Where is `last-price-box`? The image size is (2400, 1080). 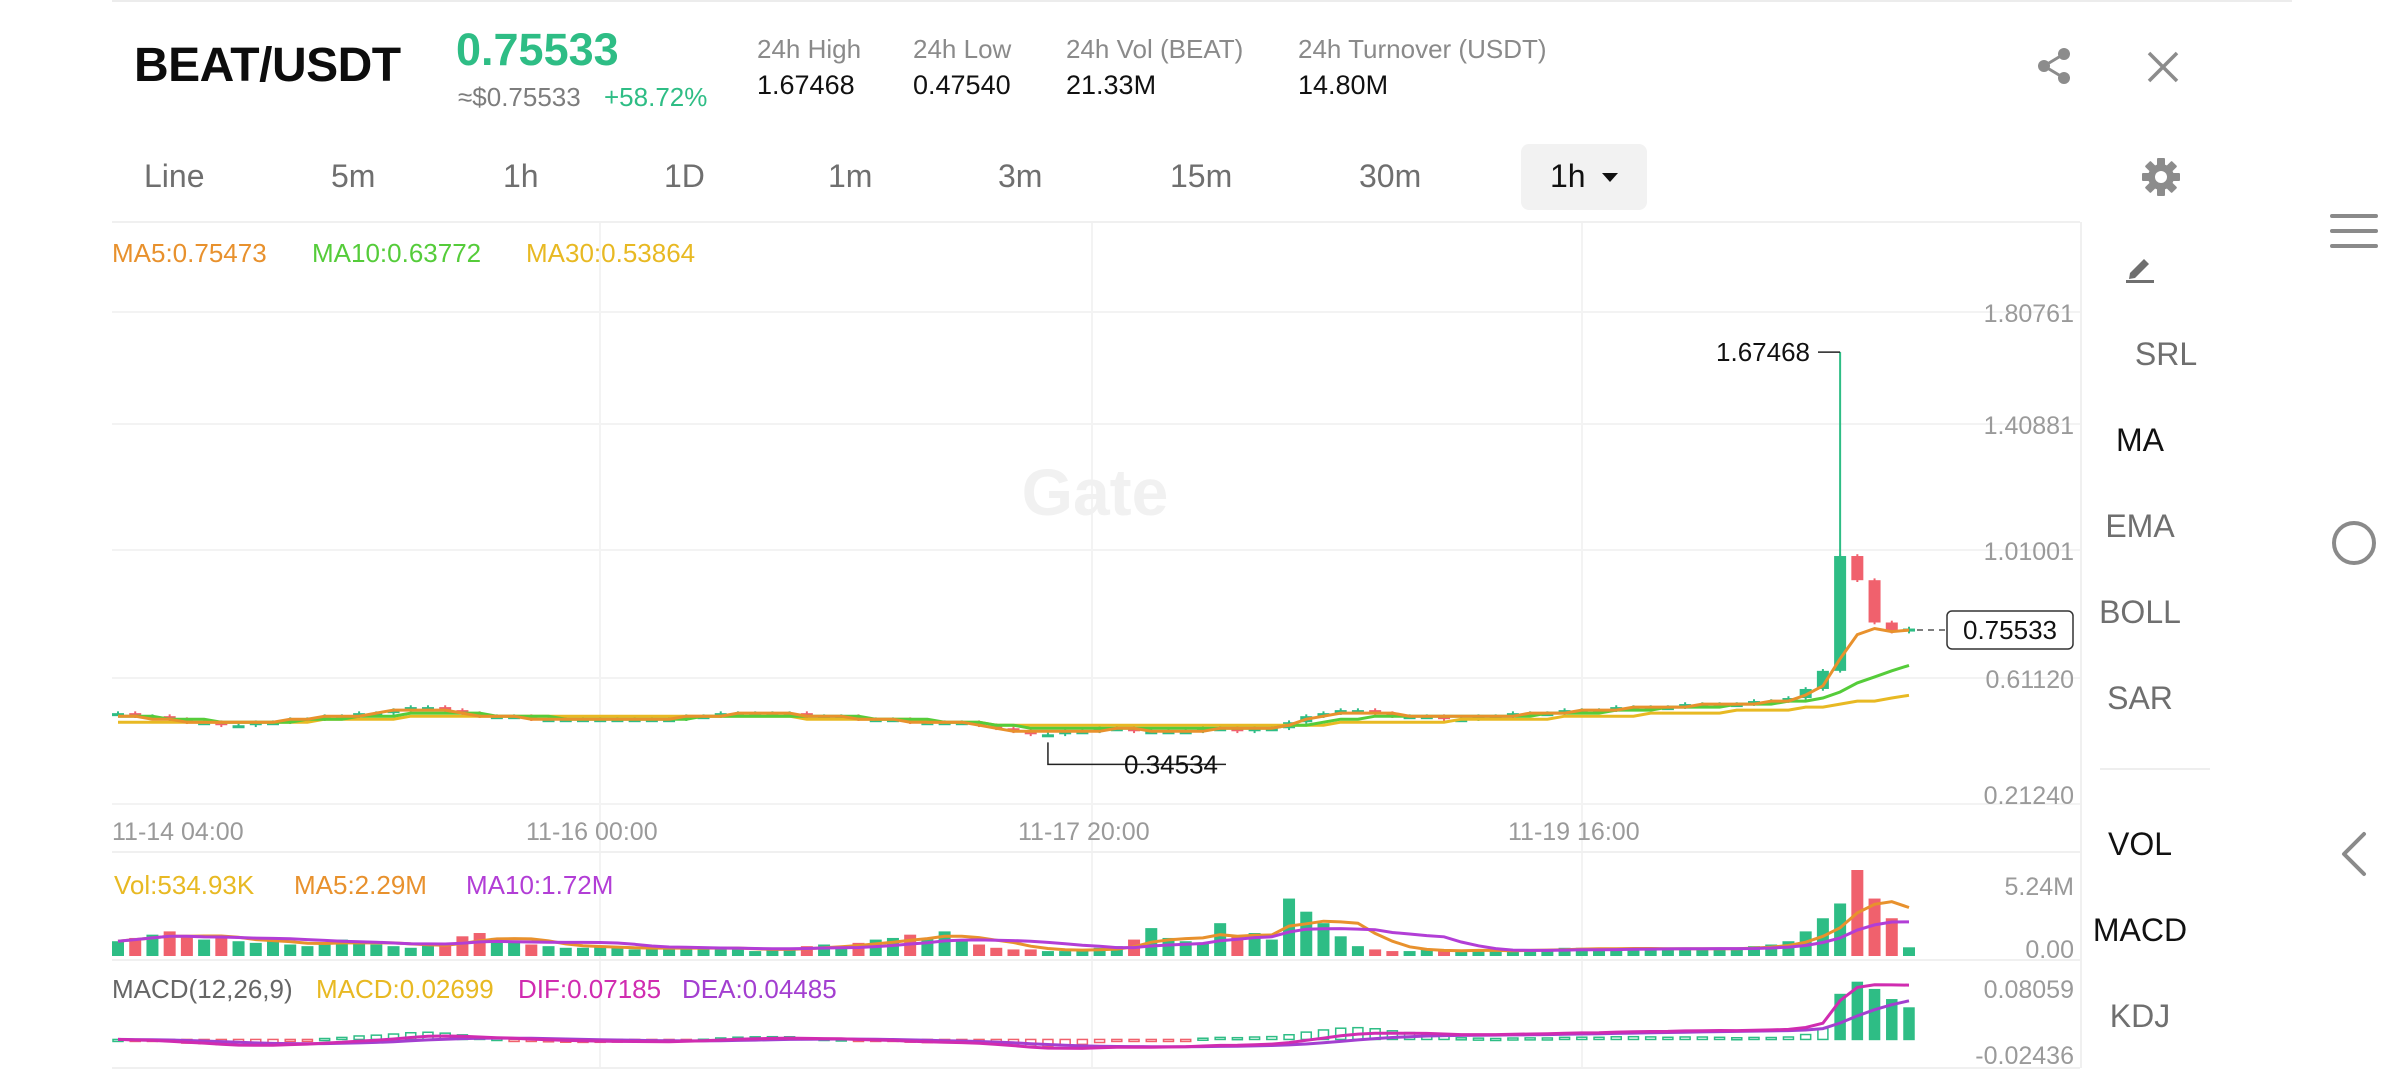
last-price-box is located at coordinates (2010, 630).